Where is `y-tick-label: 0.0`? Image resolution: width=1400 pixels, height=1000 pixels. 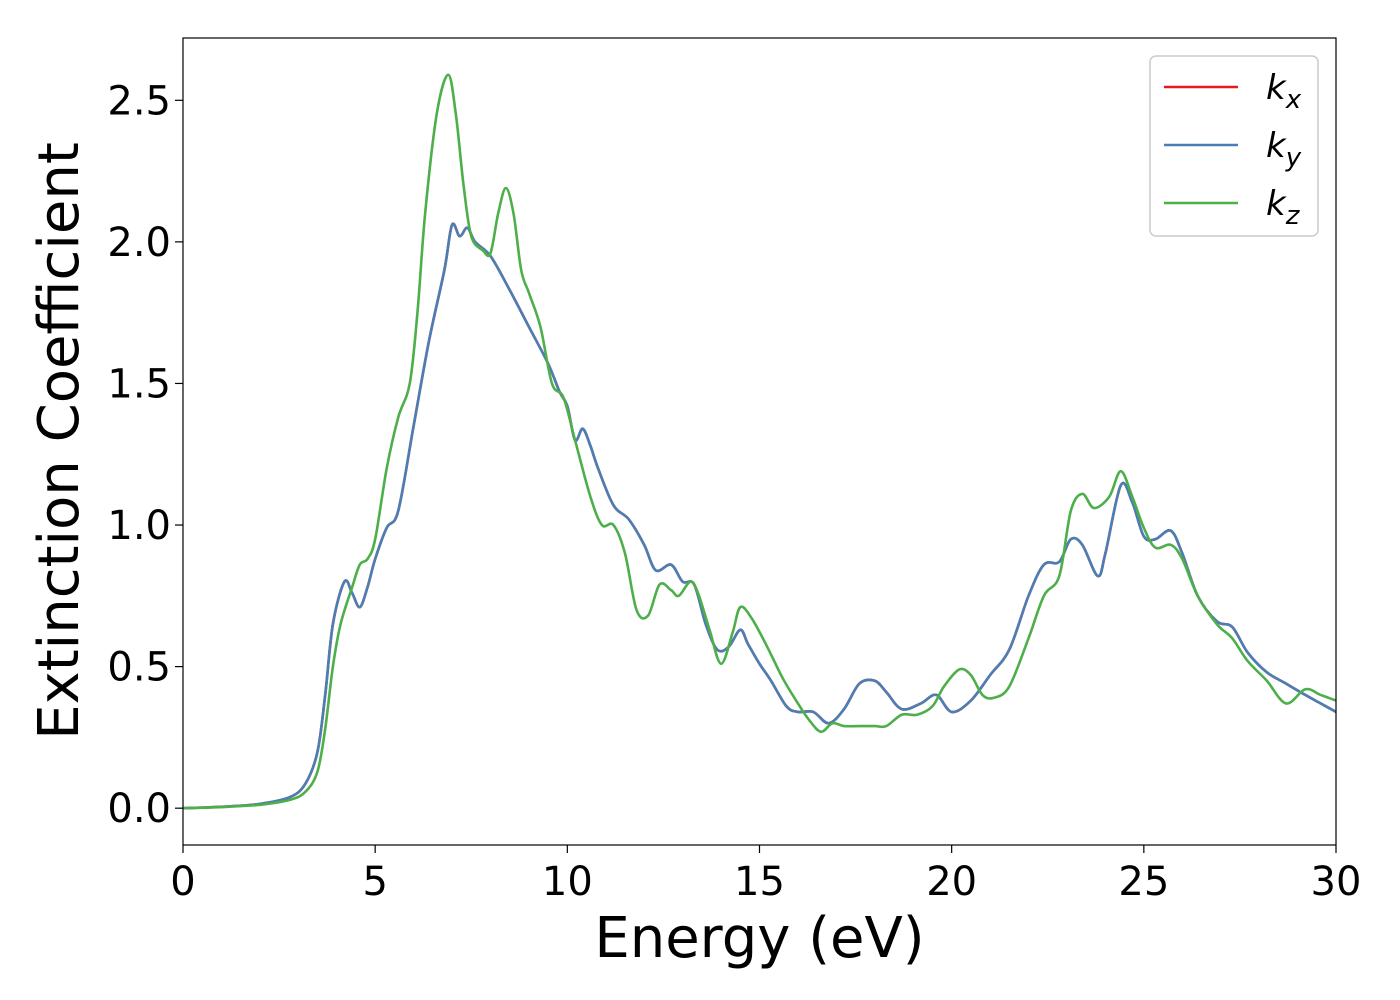
y-tick-label: 0.0 is located at coordinates (139, 809).